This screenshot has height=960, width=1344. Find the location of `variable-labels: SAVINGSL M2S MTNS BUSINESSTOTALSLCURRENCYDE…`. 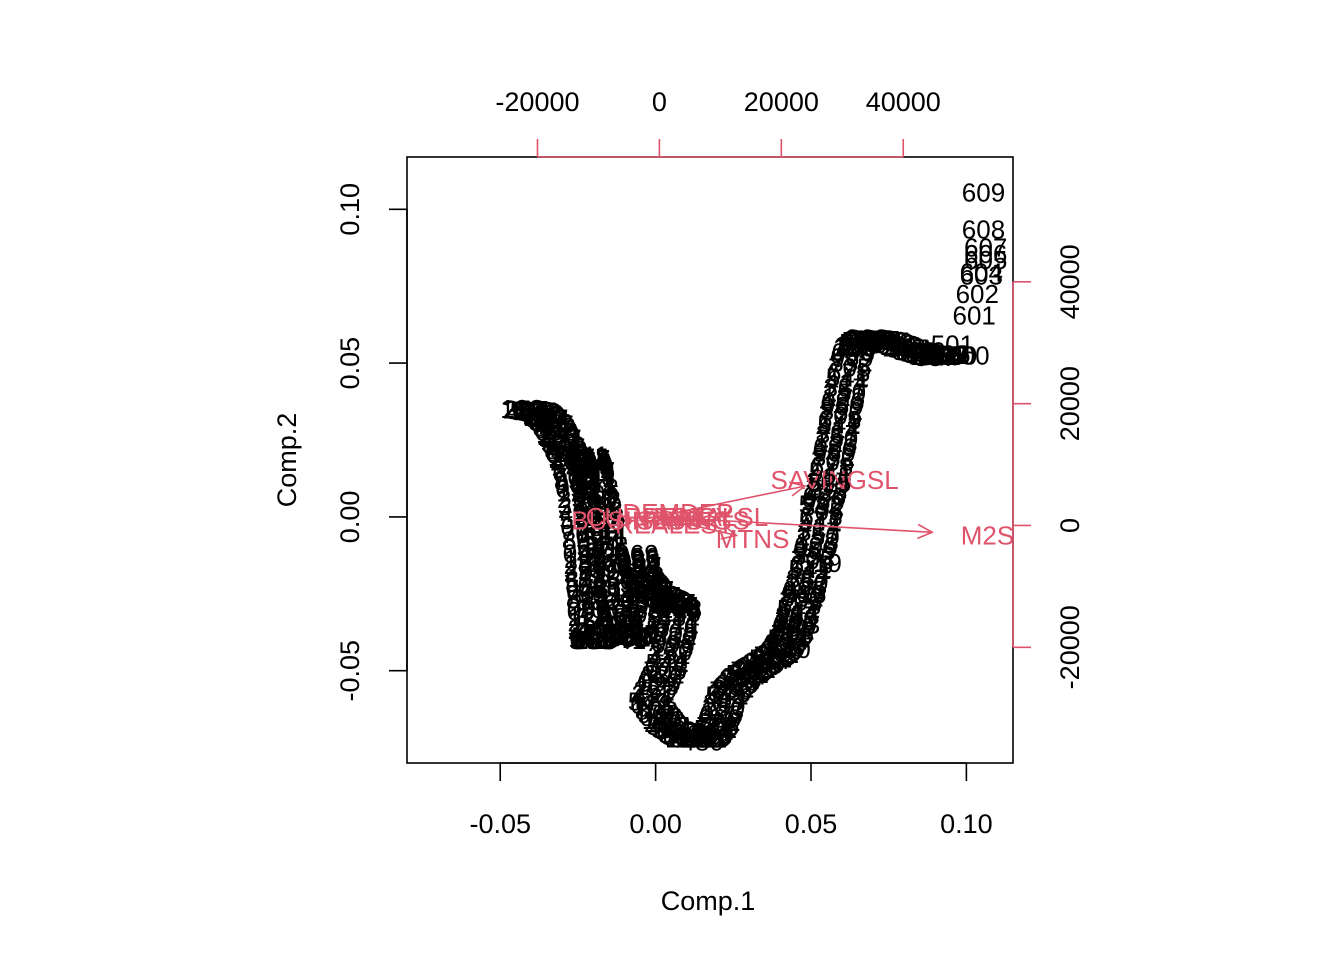

variable-labels: SAVINGSL M2S MTNS BUSINESSTOTALSLCURRENCYDE… is located at coordinates (792, 509).